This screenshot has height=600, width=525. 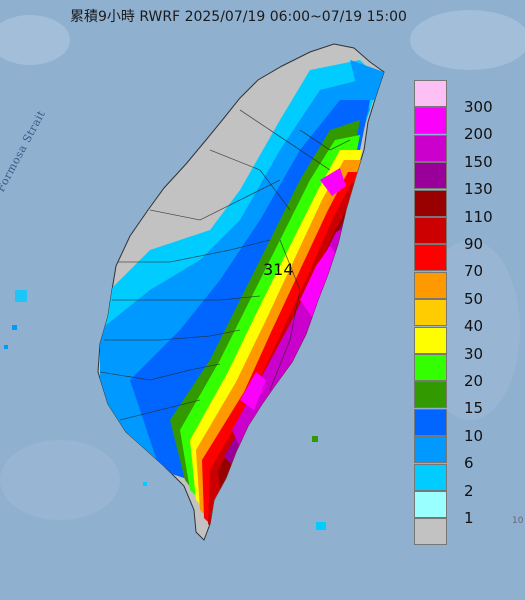 What do you see at coordinates (474, 381) in the screenshot?
I see `legend-label: 20` at bounding box center [474, 381].